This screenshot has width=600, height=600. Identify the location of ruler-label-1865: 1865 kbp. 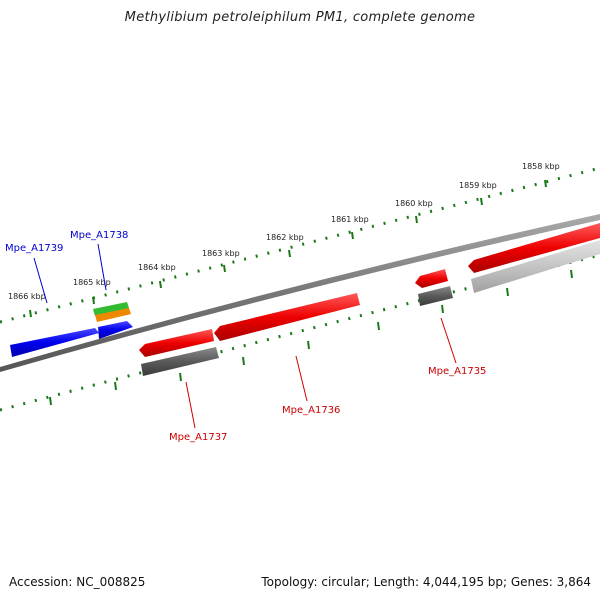
(92, 282).